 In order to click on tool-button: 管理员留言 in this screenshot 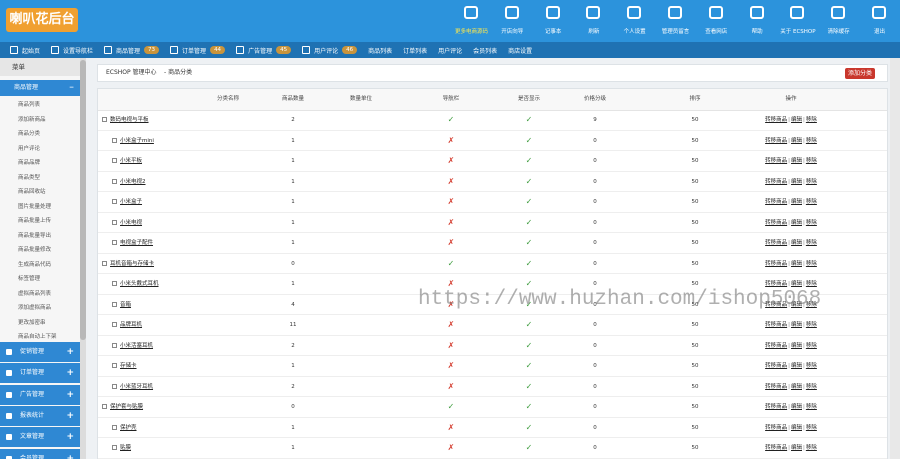, I will do `click(675, 21)`.